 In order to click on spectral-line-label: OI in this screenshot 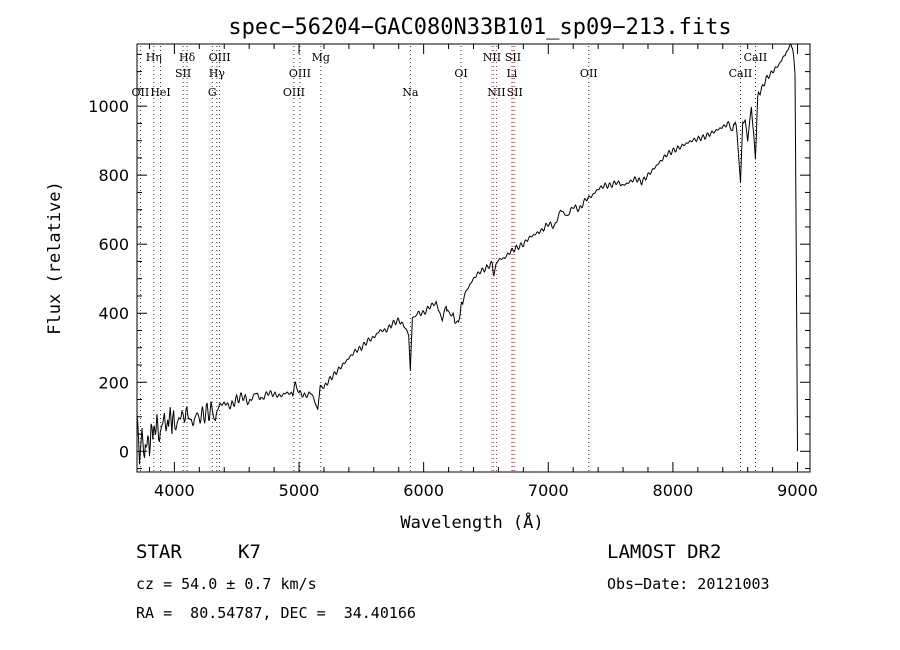, I will do `click(460, 73)`.